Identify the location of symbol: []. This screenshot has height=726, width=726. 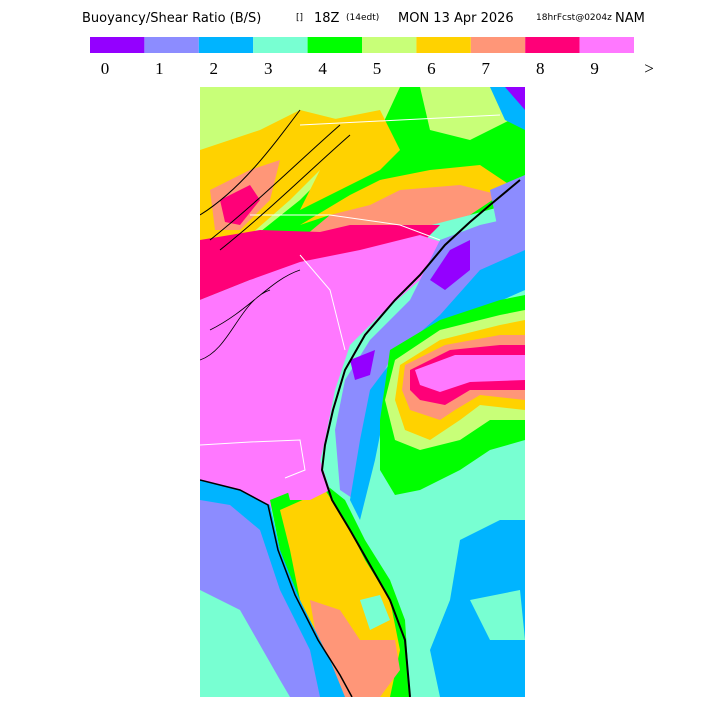
(299, 18).